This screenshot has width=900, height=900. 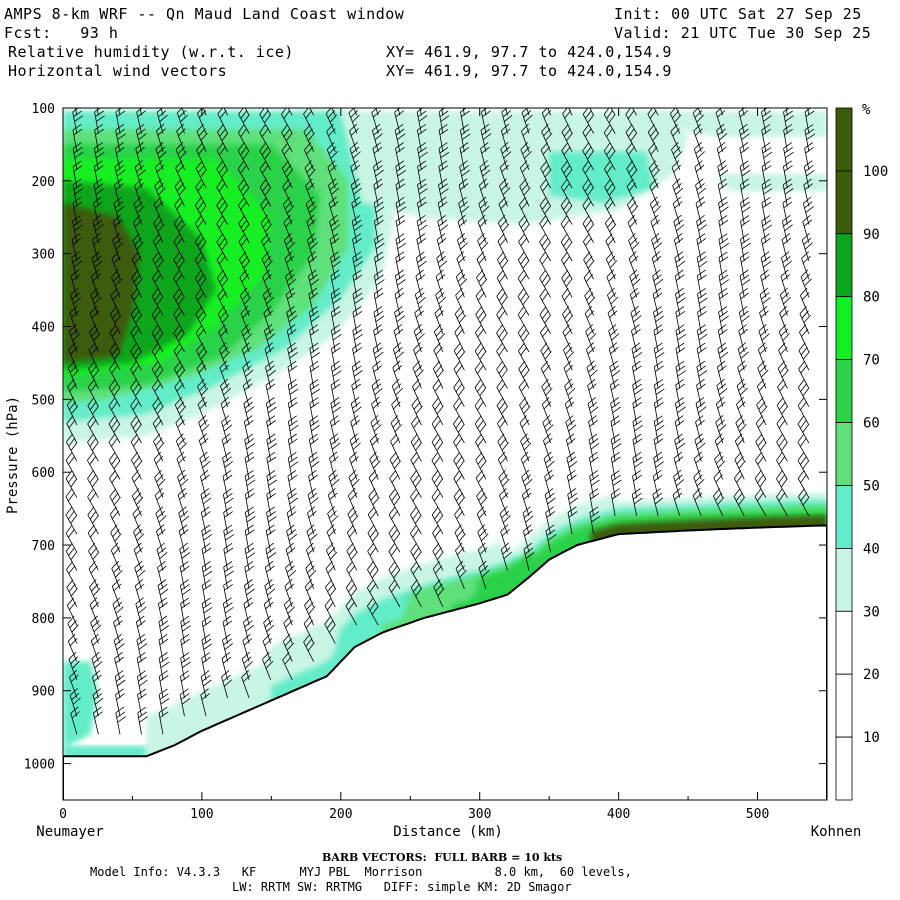 I want to click on rh-contour-40-right, so click(x=771, y=182).